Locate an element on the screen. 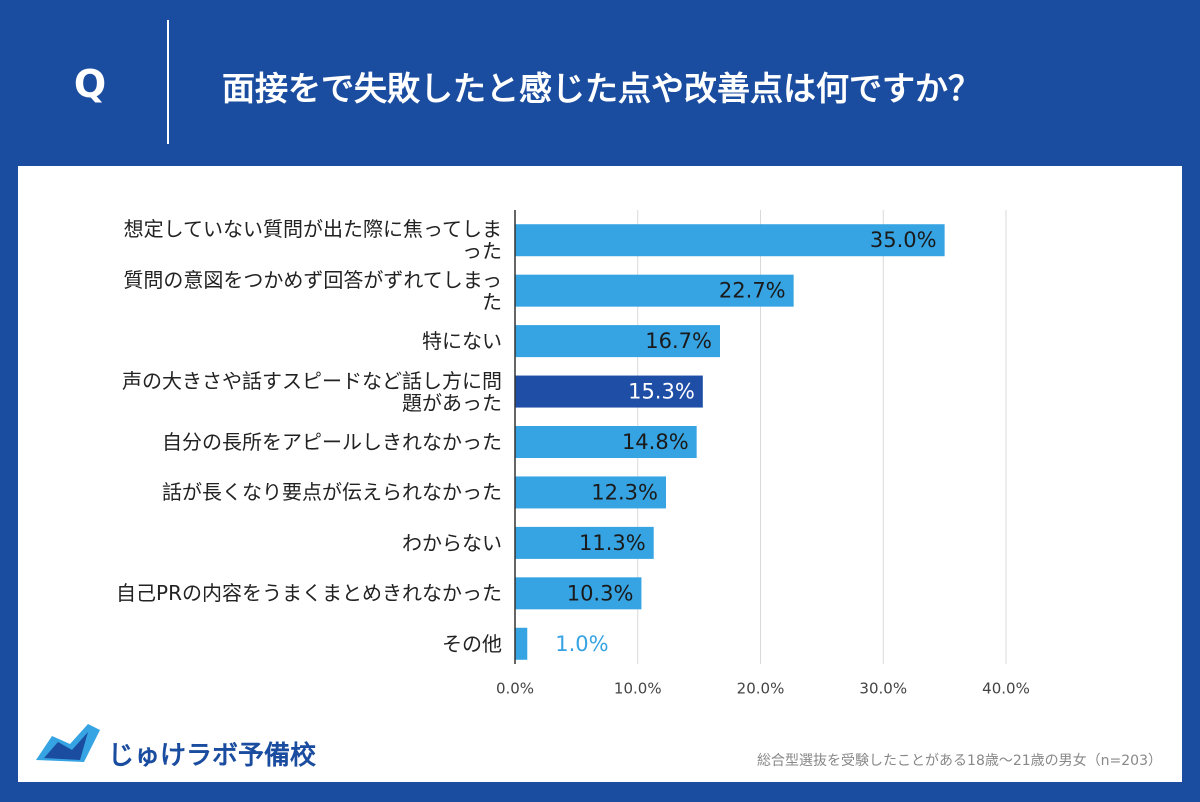 The width and height of the screenshot is (1200, 802). value-label: 16.7% is located at coordinates (678, 341).